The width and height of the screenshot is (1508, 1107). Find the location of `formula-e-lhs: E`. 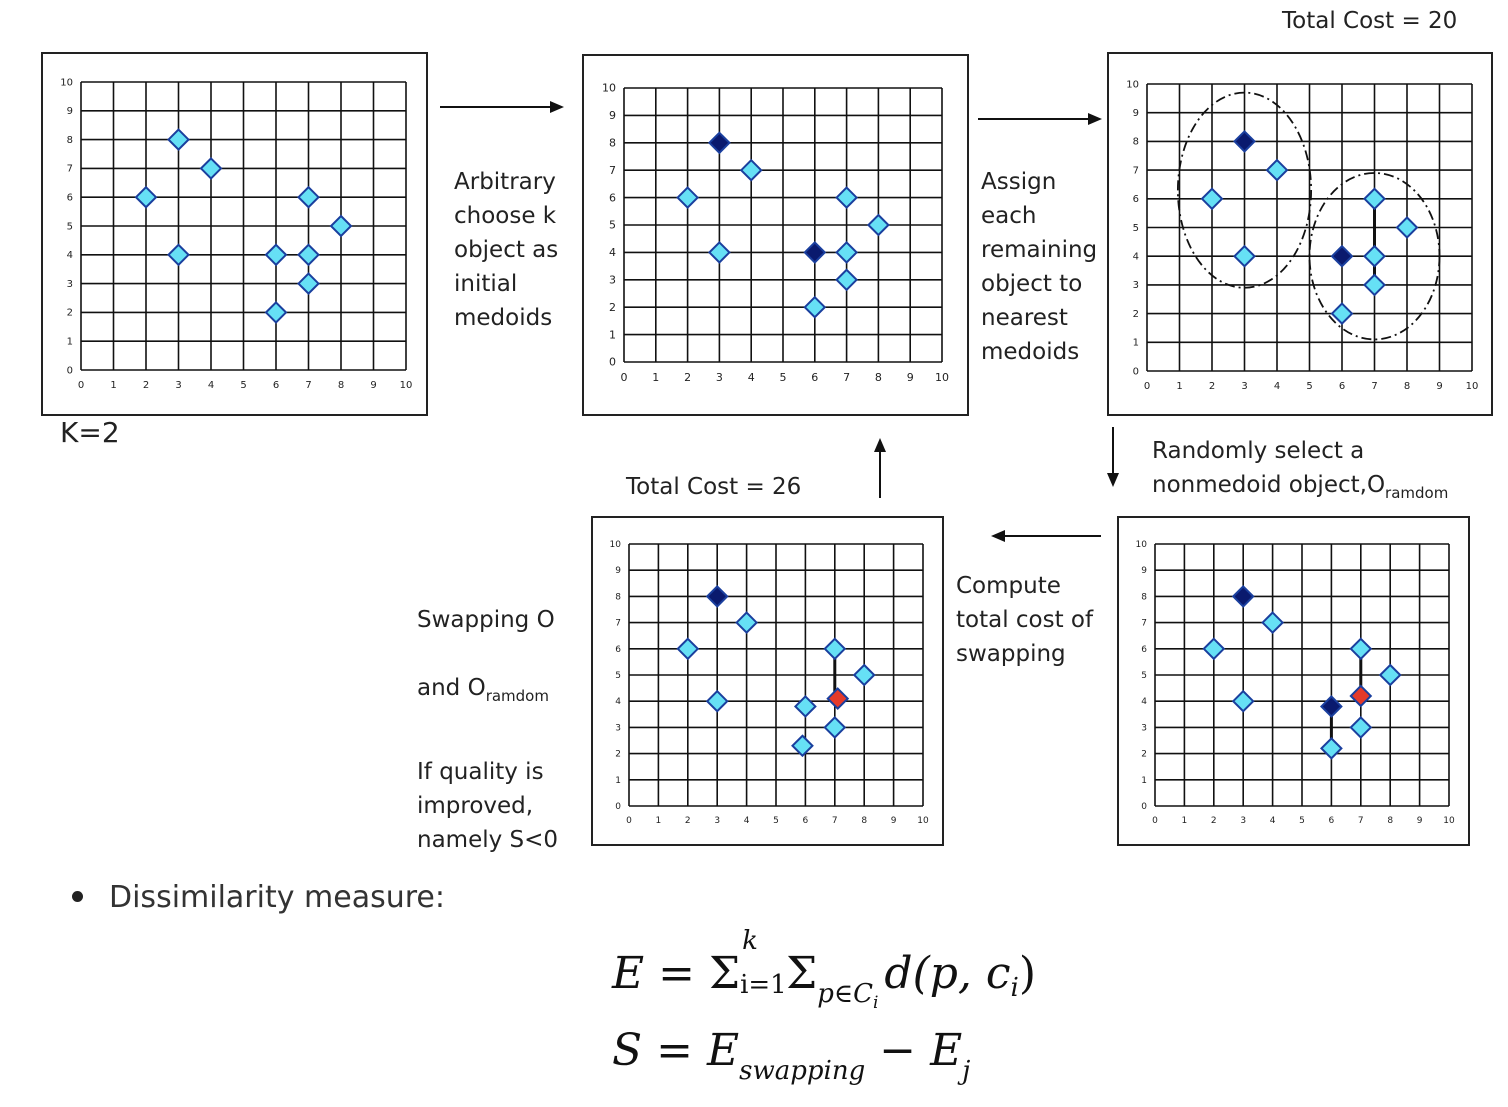

formula-e-lhs: E is located at coordinates (628, 973).